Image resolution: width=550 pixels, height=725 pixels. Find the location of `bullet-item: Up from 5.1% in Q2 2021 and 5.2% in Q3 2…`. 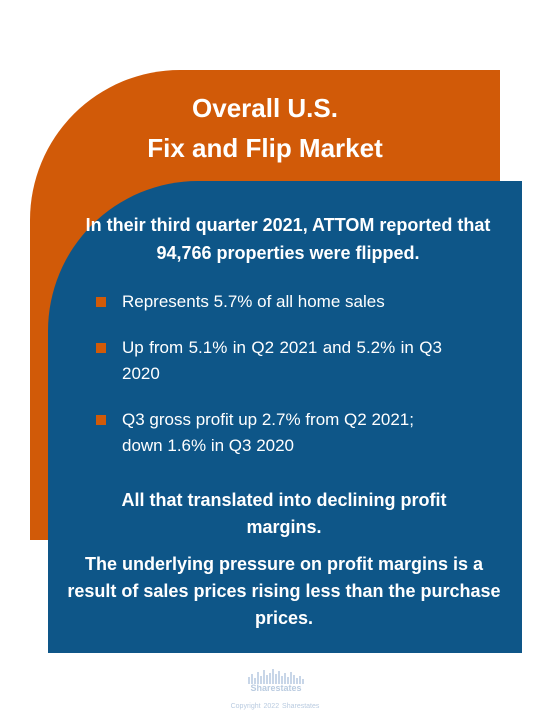

bullet-item: Up from 5.1% in Q2 2021 and 5.2% in Q3 2… is located at coordinates (267, 361).